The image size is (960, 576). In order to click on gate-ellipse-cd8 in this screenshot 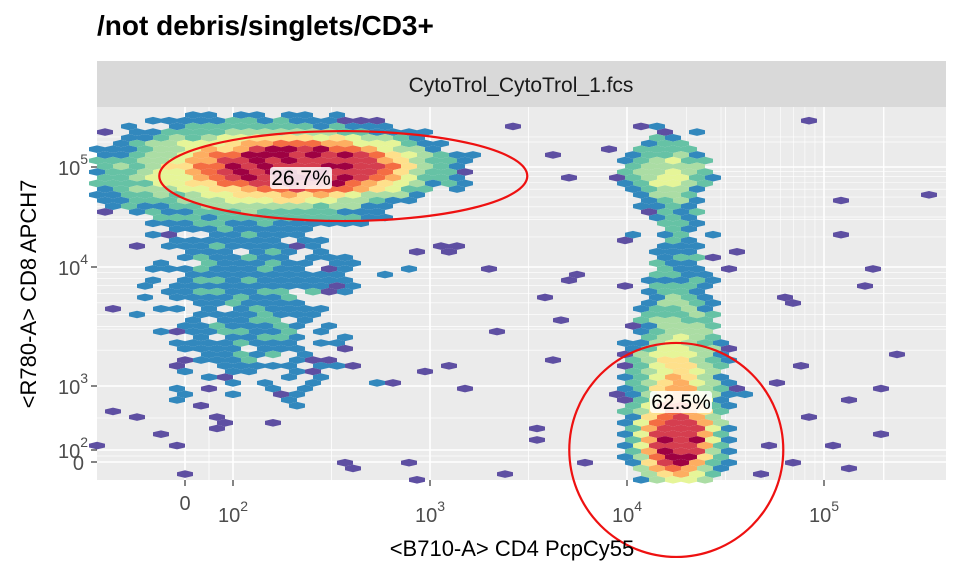, I will do `click(343, 176)`.